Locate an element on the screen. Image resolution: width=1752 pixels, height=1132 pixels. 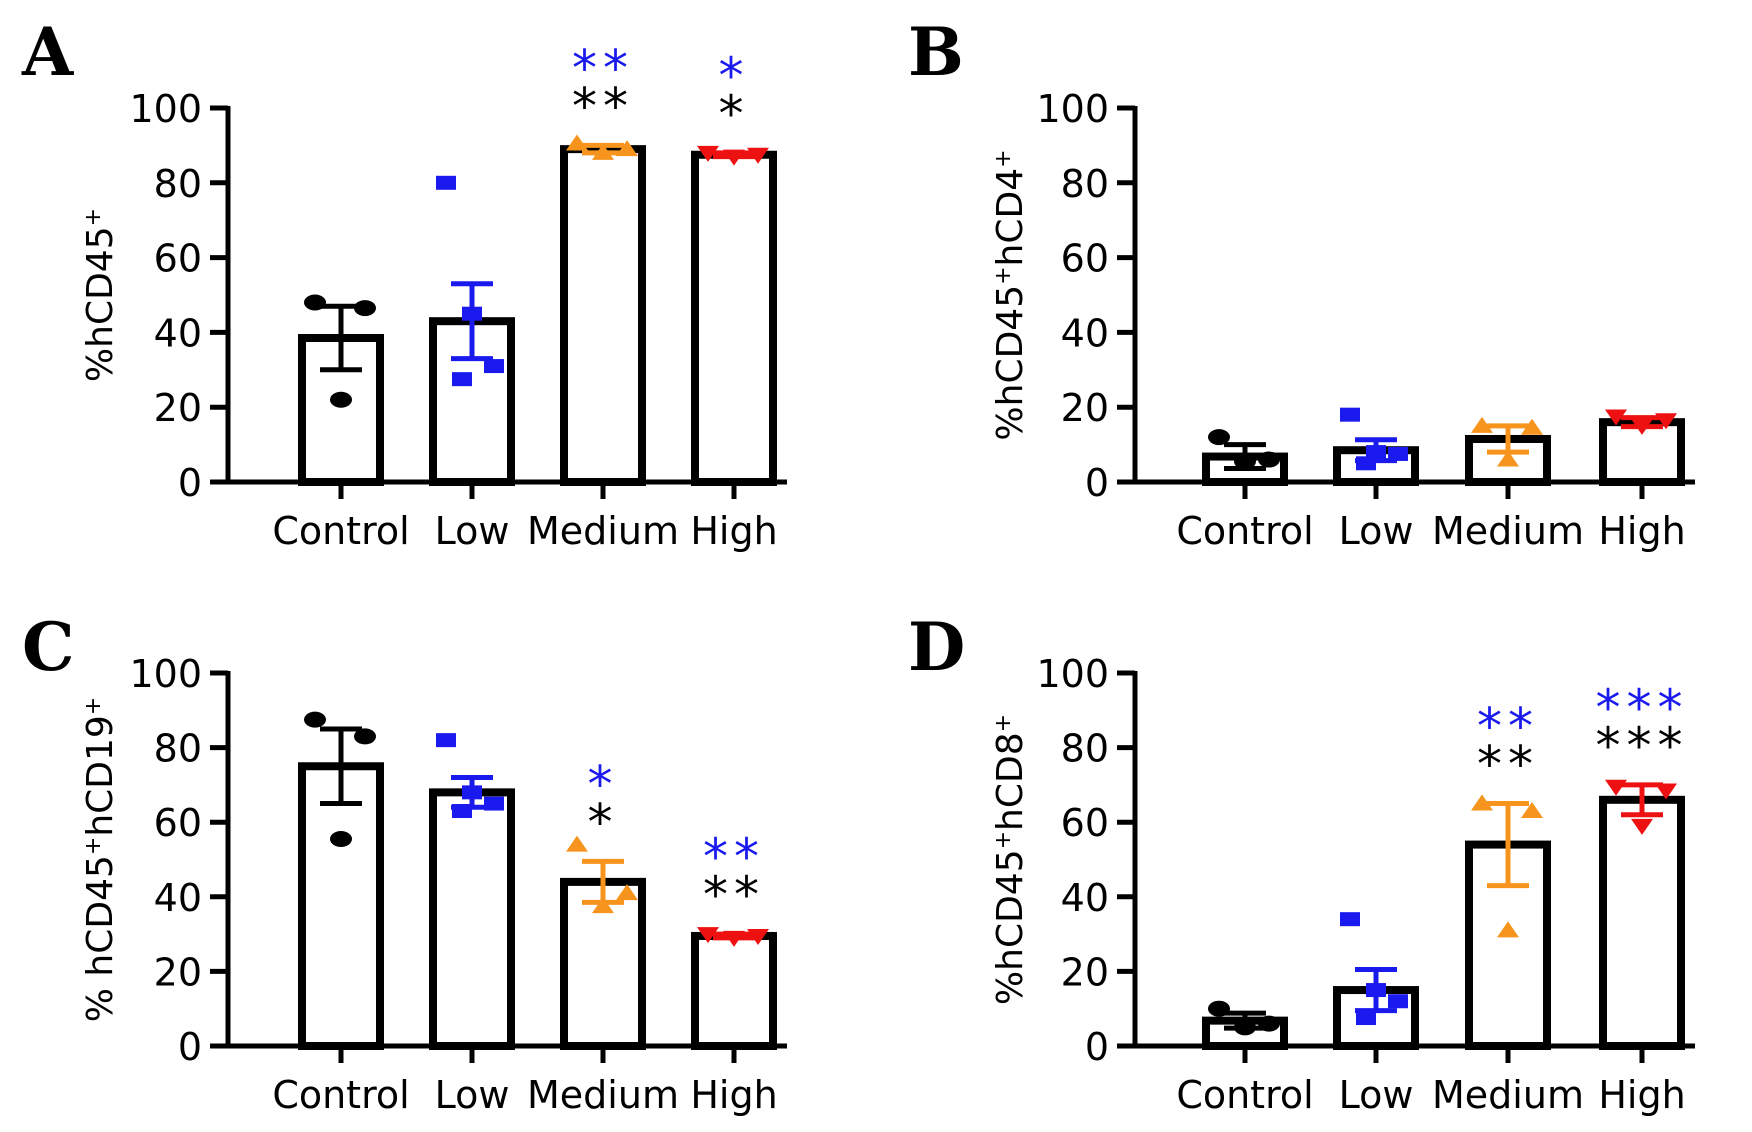
panel-letter: C is located at coordinates (48, 647).